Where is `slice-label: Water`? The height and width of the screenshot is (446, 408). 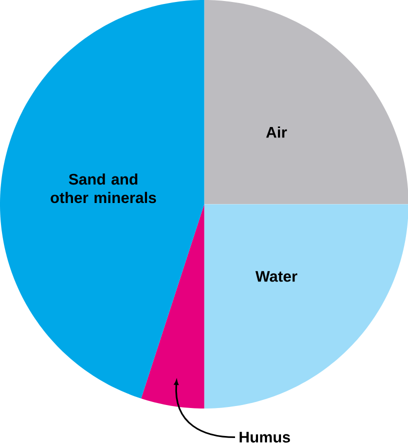
slice-label: Water is located at coordinates (276, 276).